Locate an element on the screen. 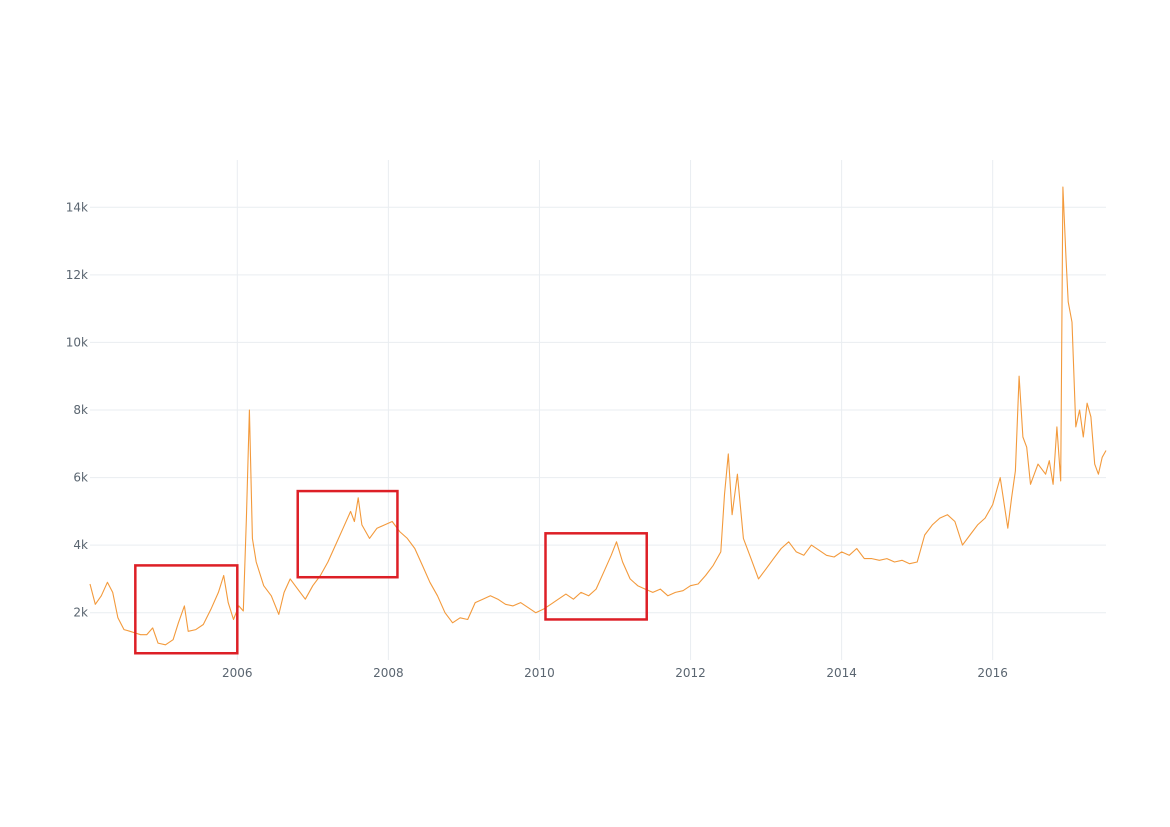 Image resolution: width=1170 pixels, height=827 pixels. y-tick-label: 6k is located at coordinates (80, 478).